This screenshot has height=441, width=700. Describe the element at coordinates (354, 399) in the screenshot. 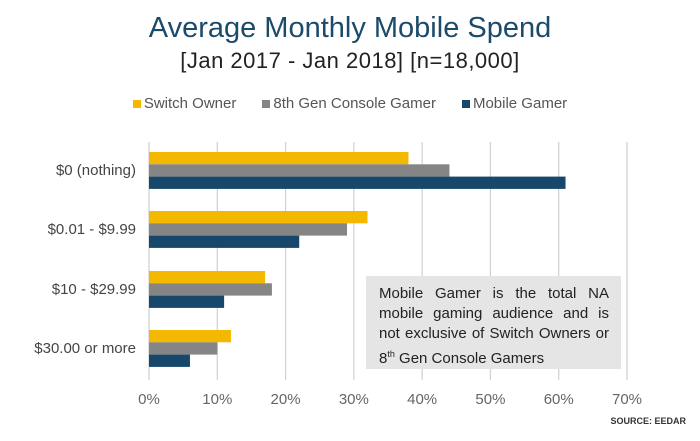

I see `x-tick-label: 30%` at that location.